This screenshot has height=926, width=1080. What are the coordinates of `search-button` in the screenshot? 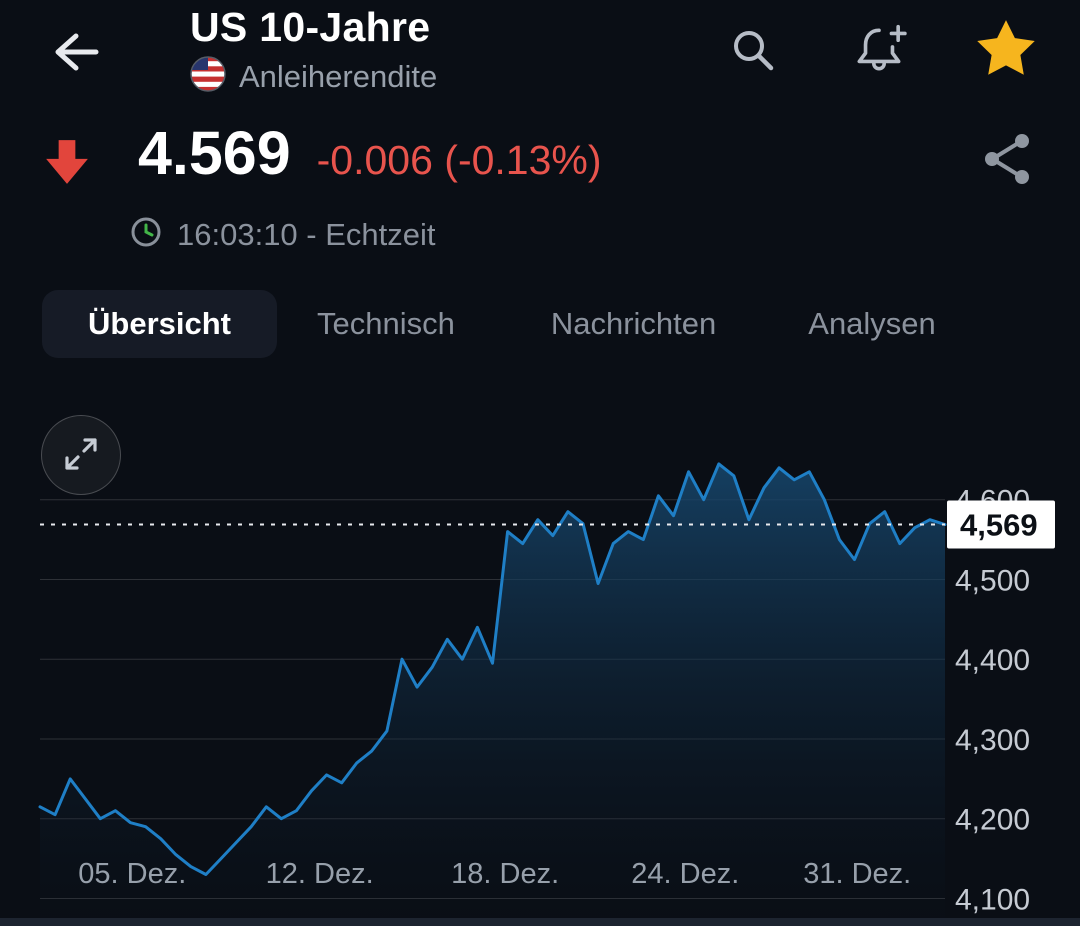 It's located at (753, 51).